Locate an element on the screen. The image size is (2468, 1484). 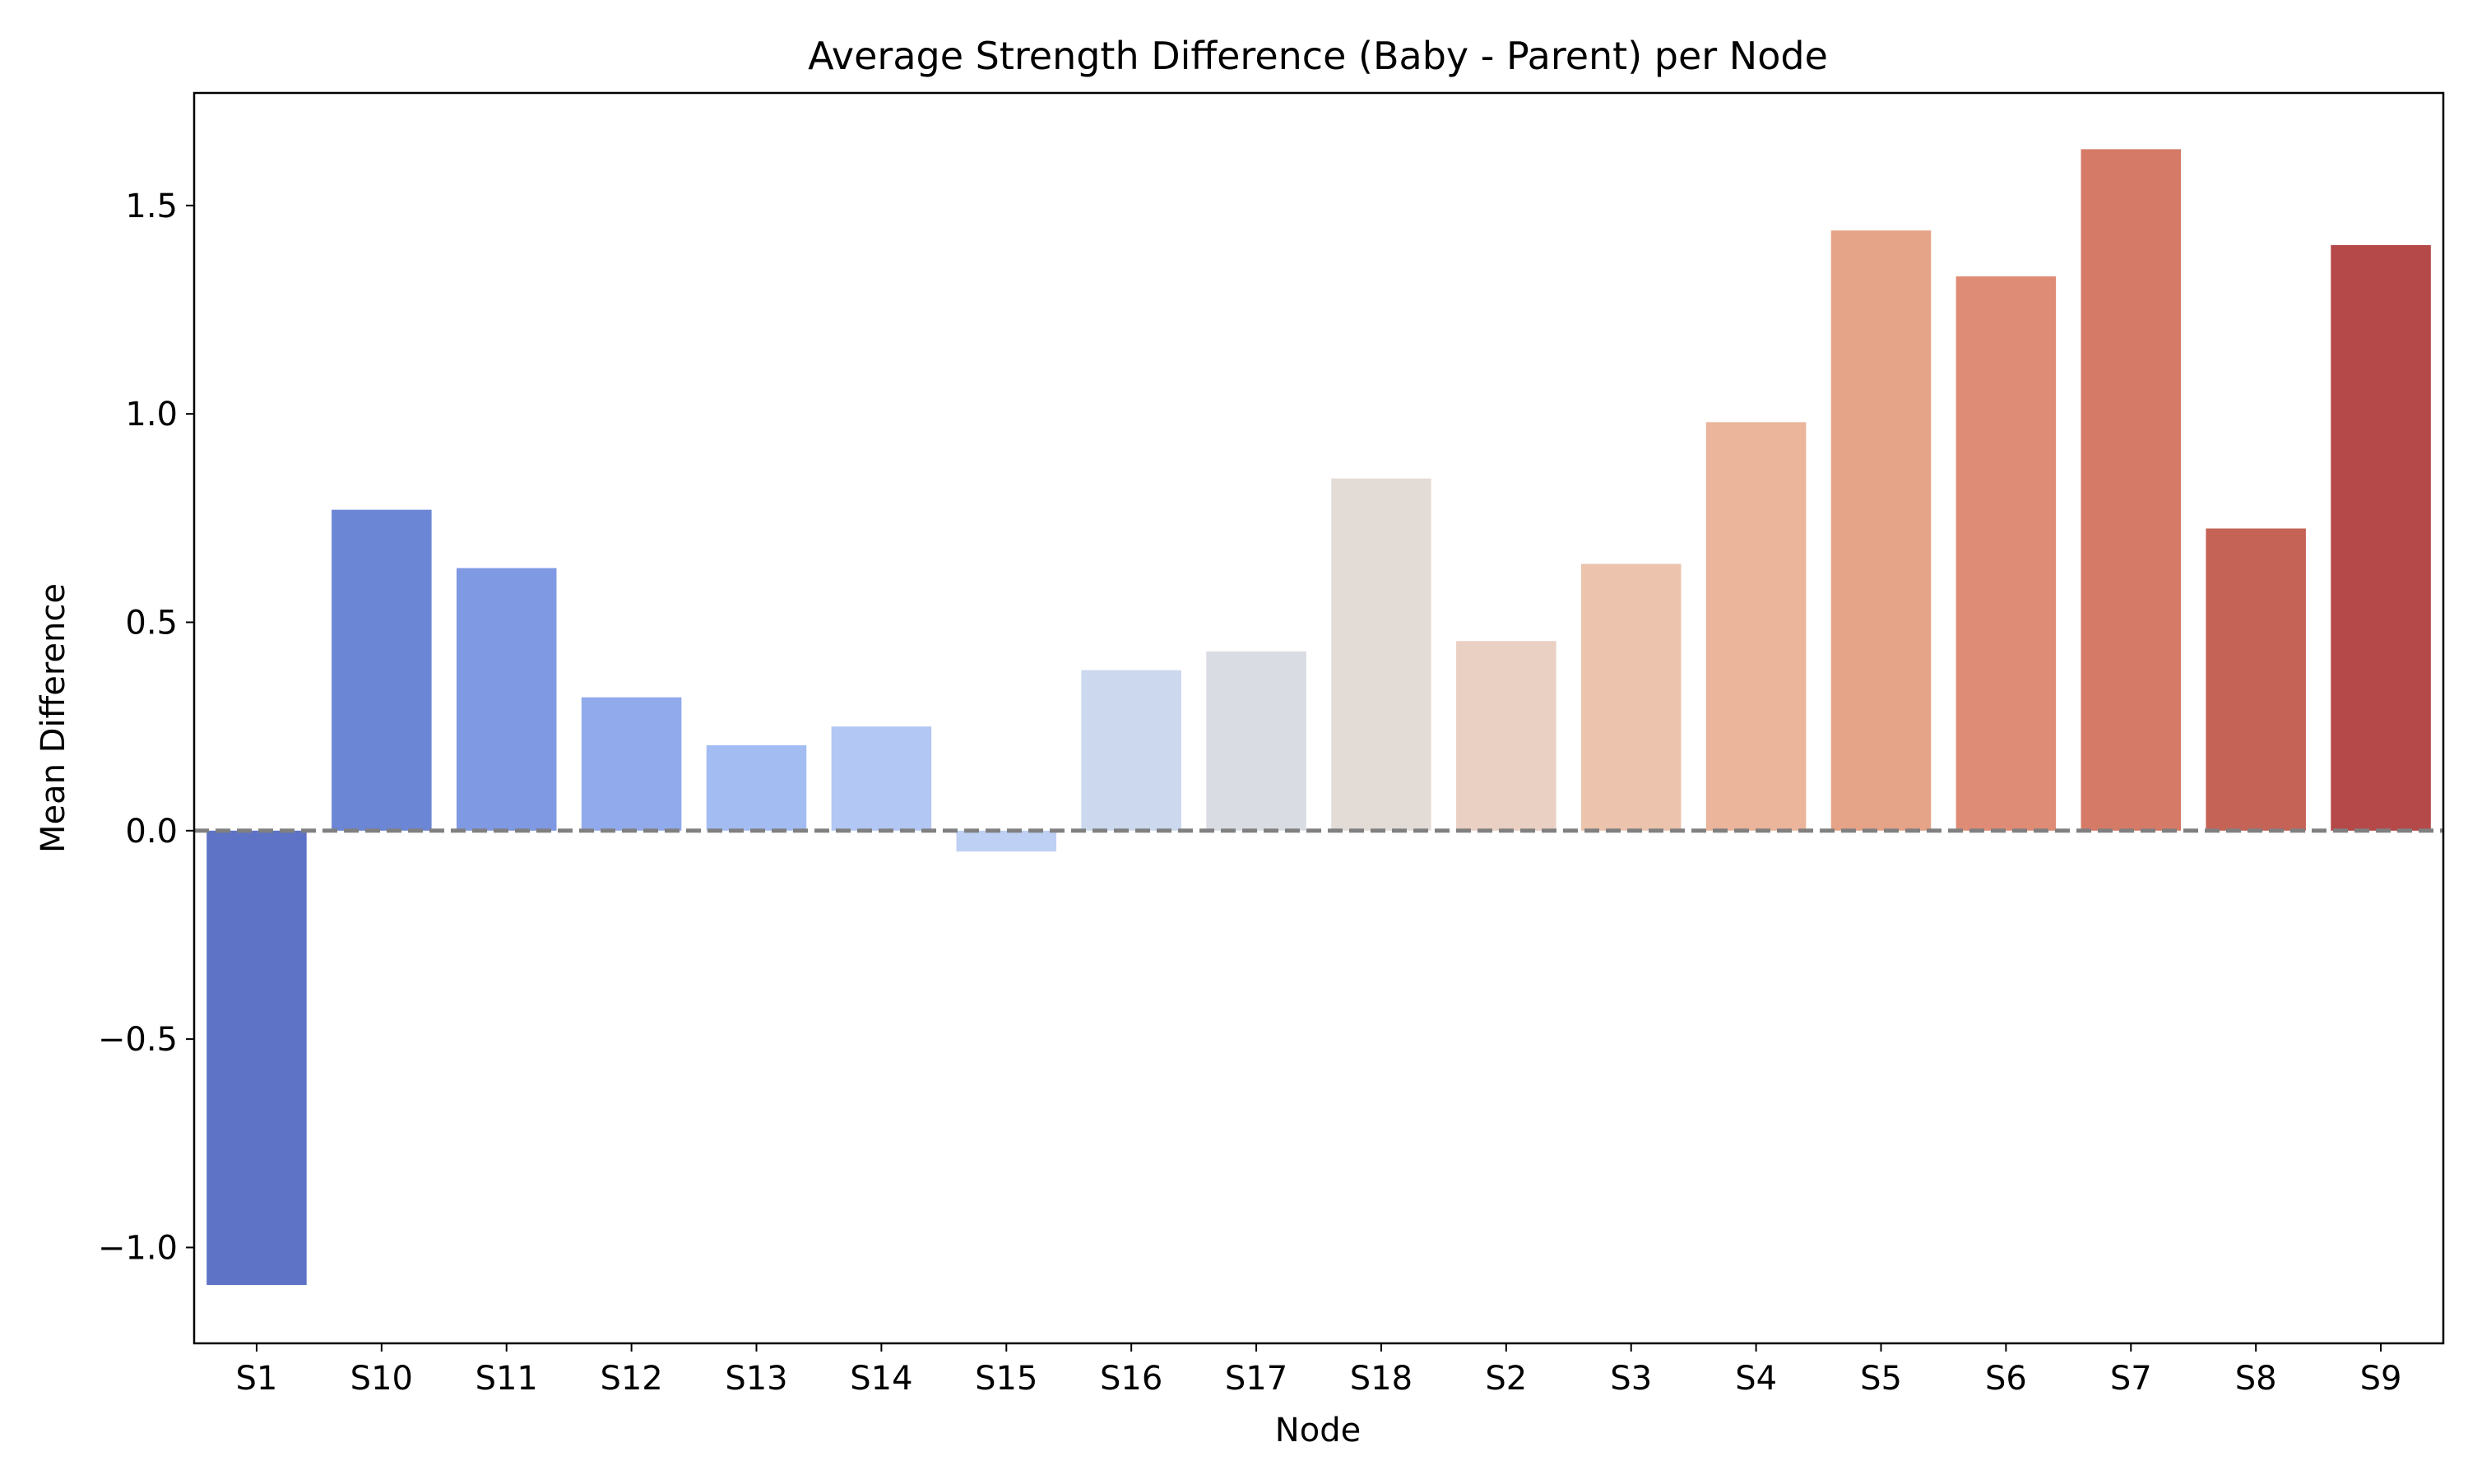
x-axis-label: Node is located at coordinates (1318, 1430).